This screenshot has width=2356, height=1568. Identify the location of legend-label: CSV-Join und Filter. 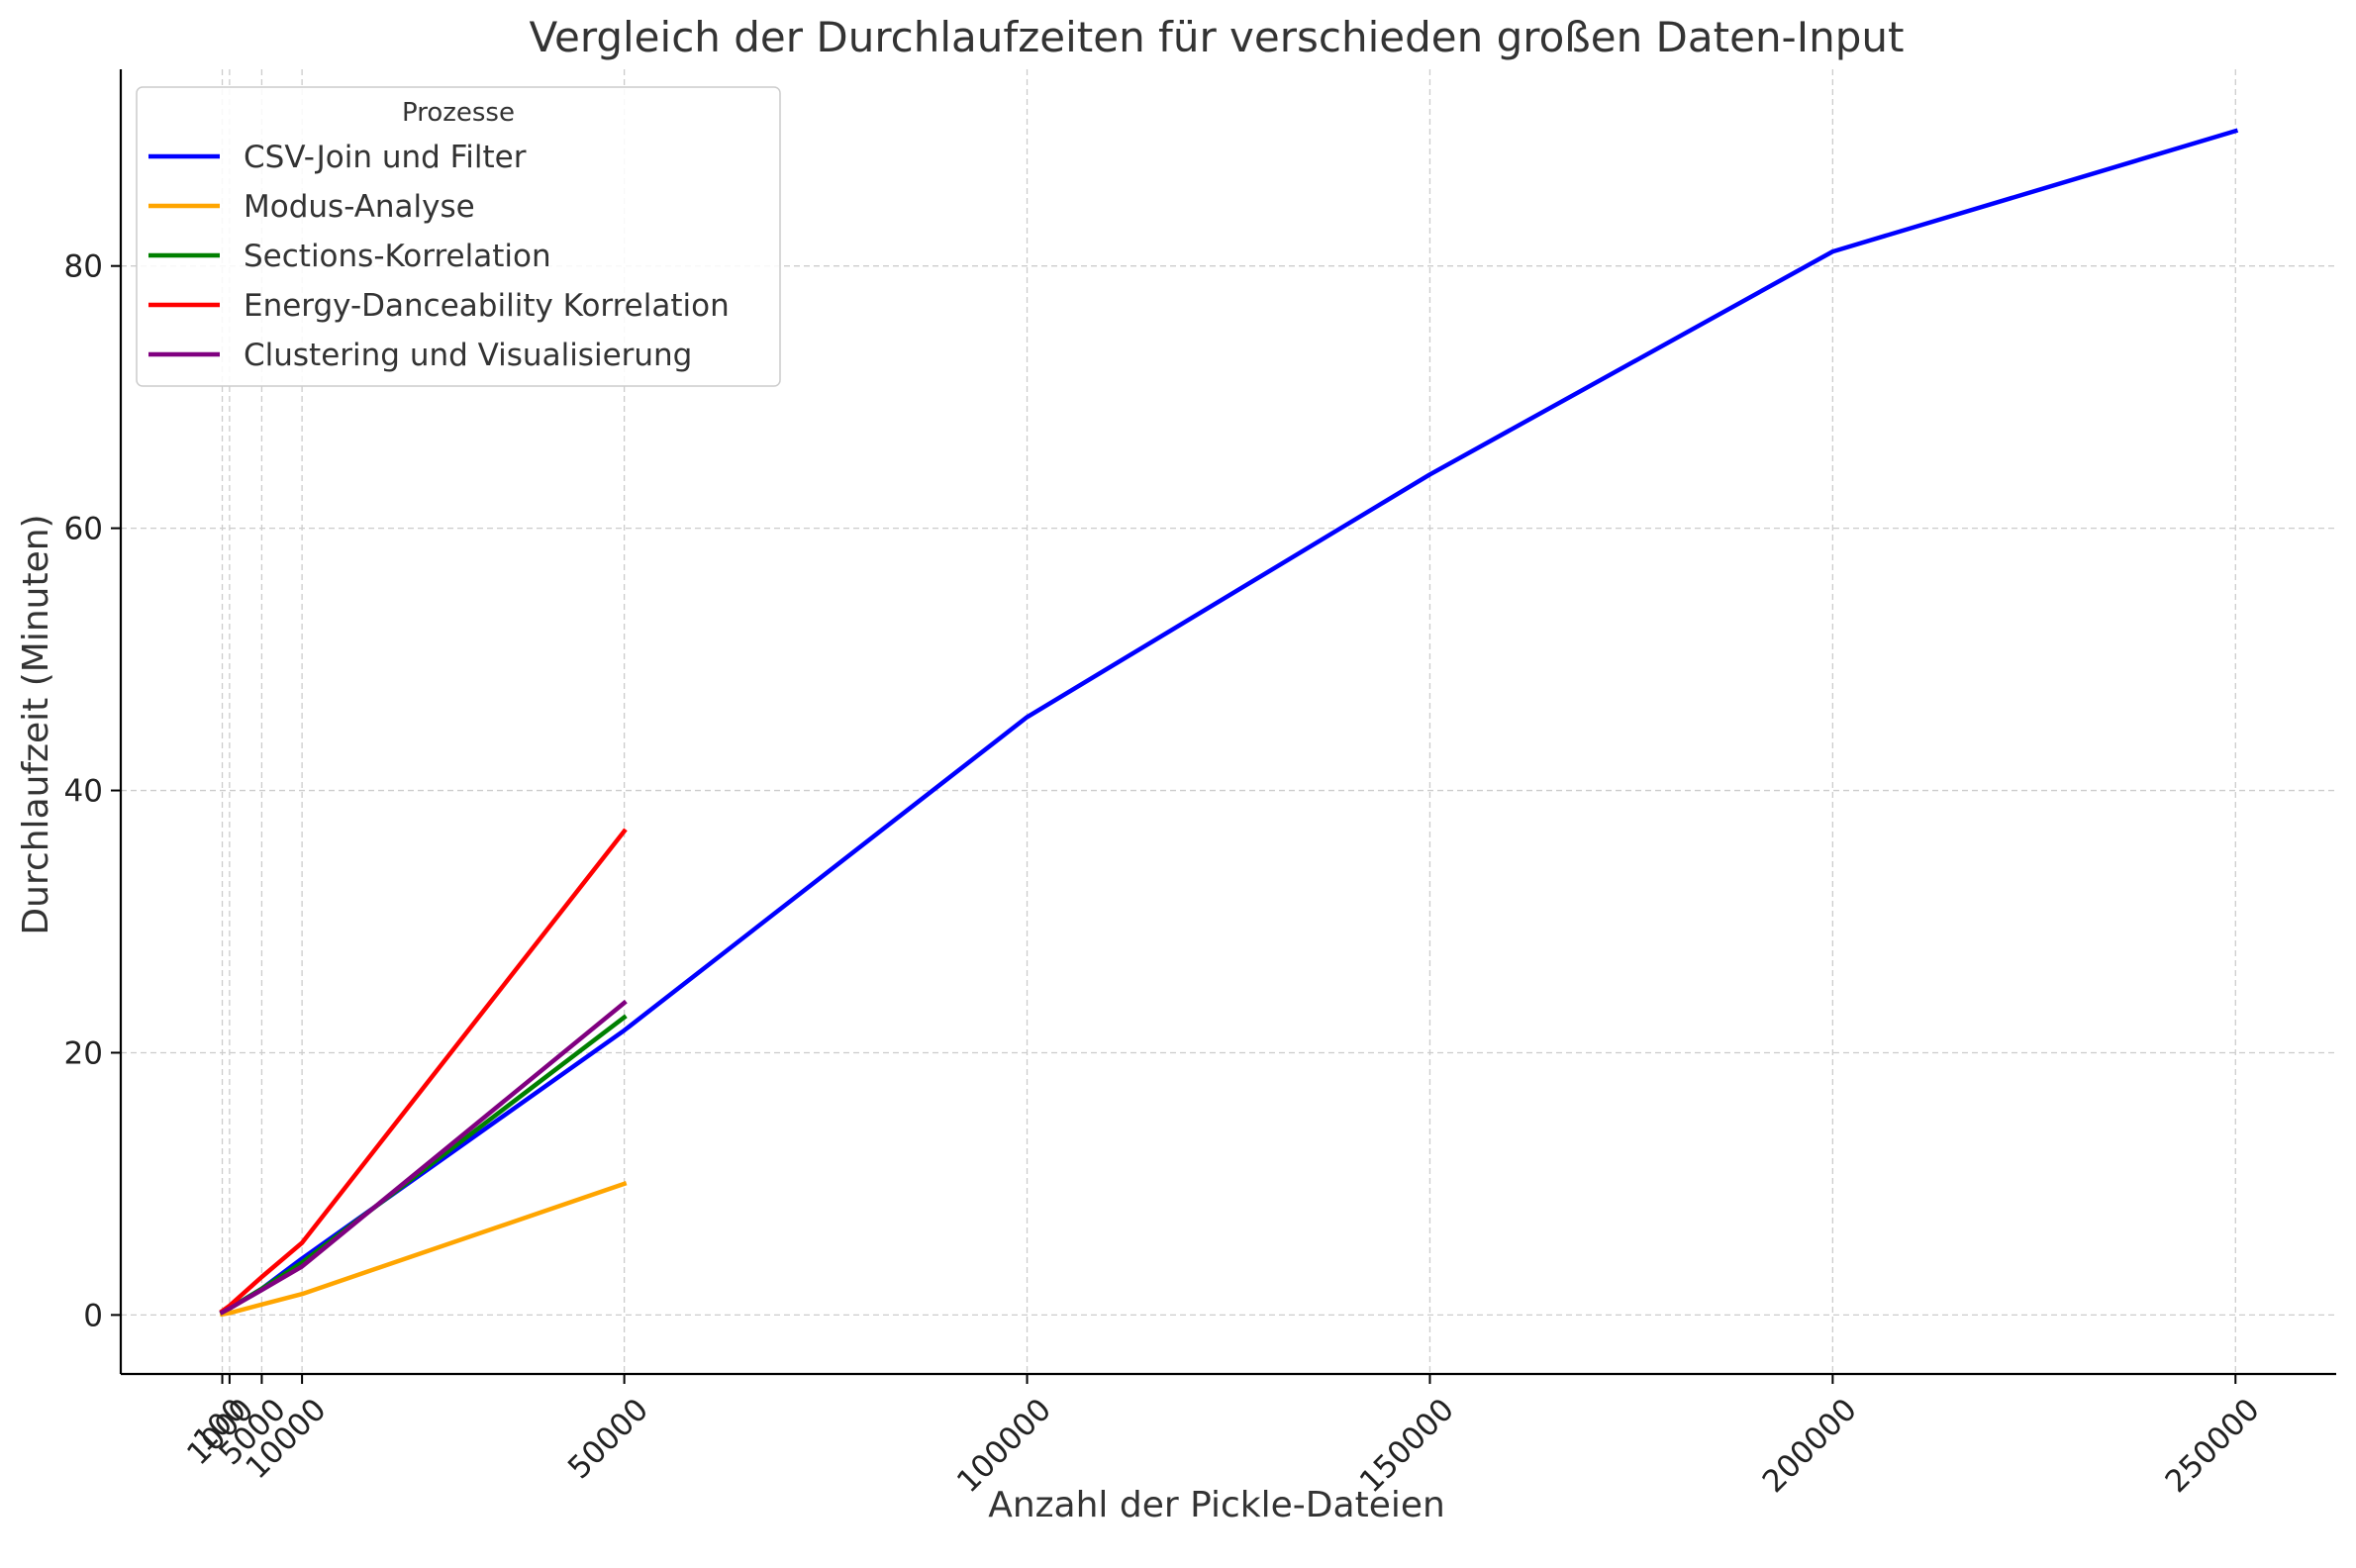
(386, 157).